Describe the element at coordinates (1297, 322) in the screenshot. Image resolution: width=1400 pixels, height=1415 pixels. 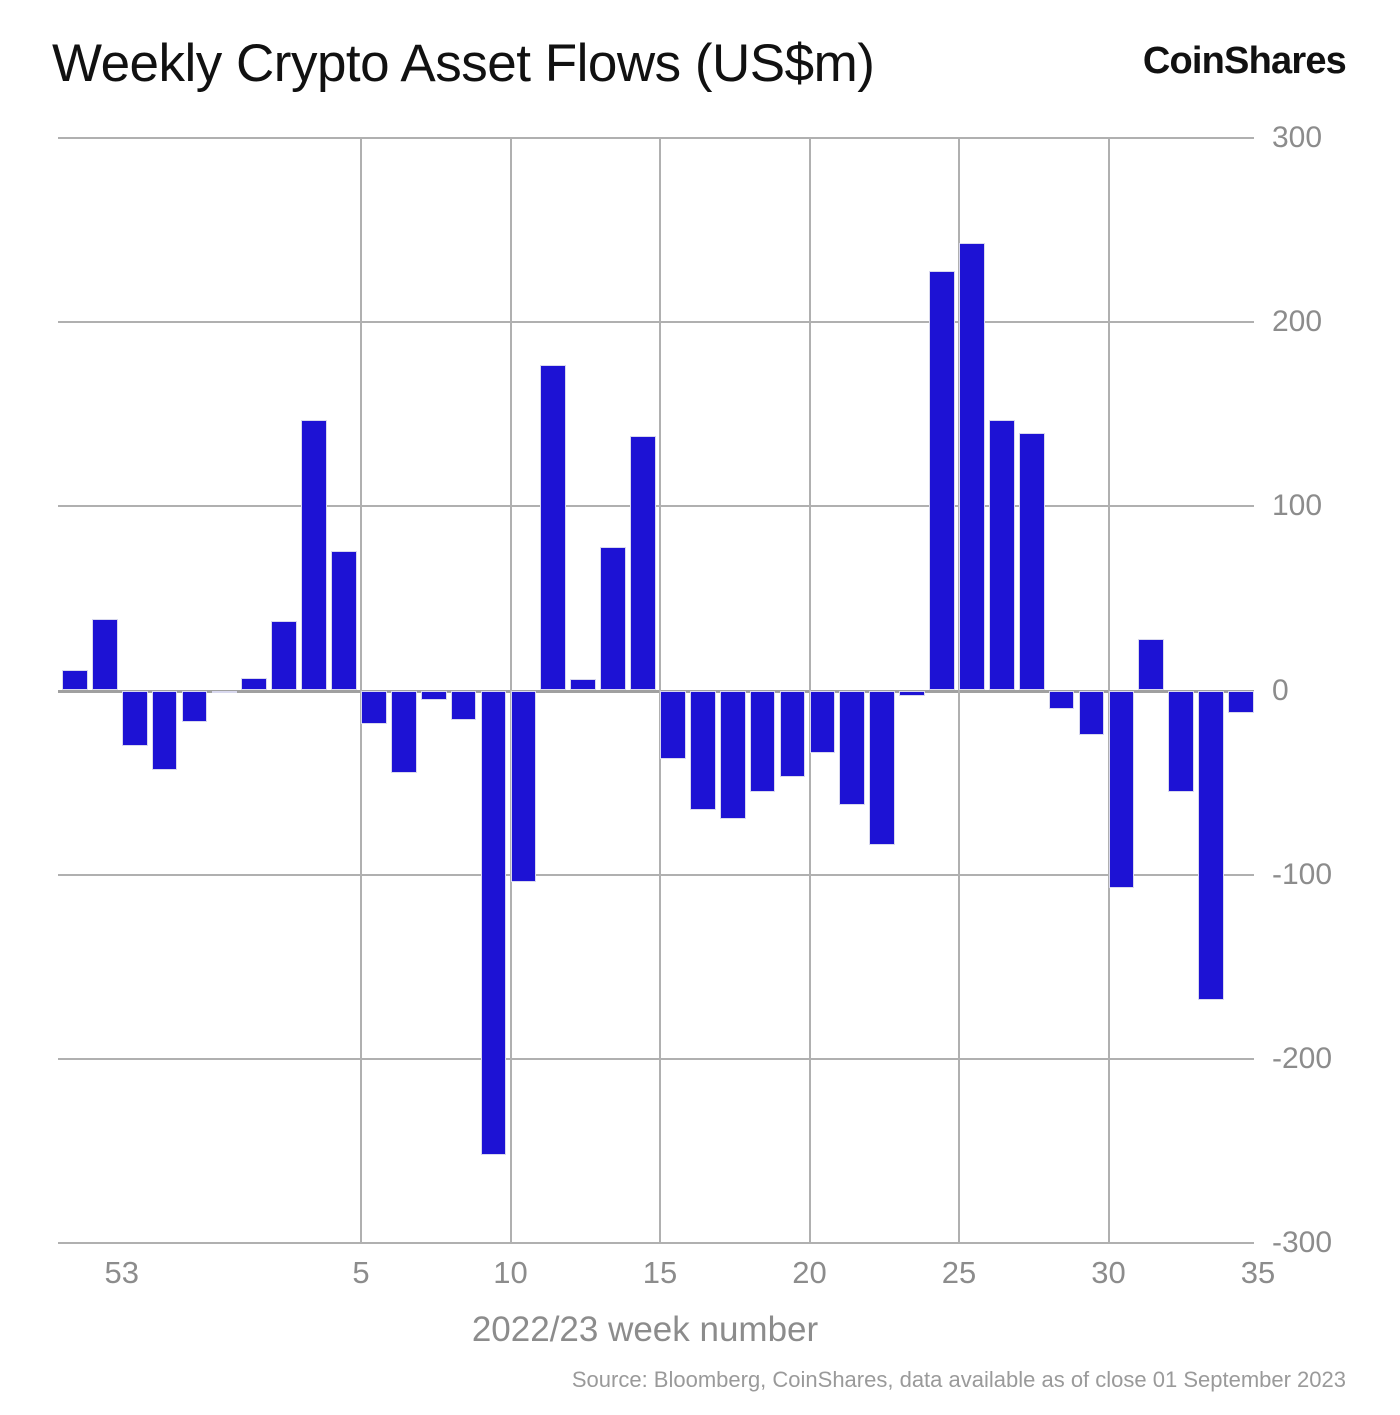
I see `y-tick-200: 200` at that location.